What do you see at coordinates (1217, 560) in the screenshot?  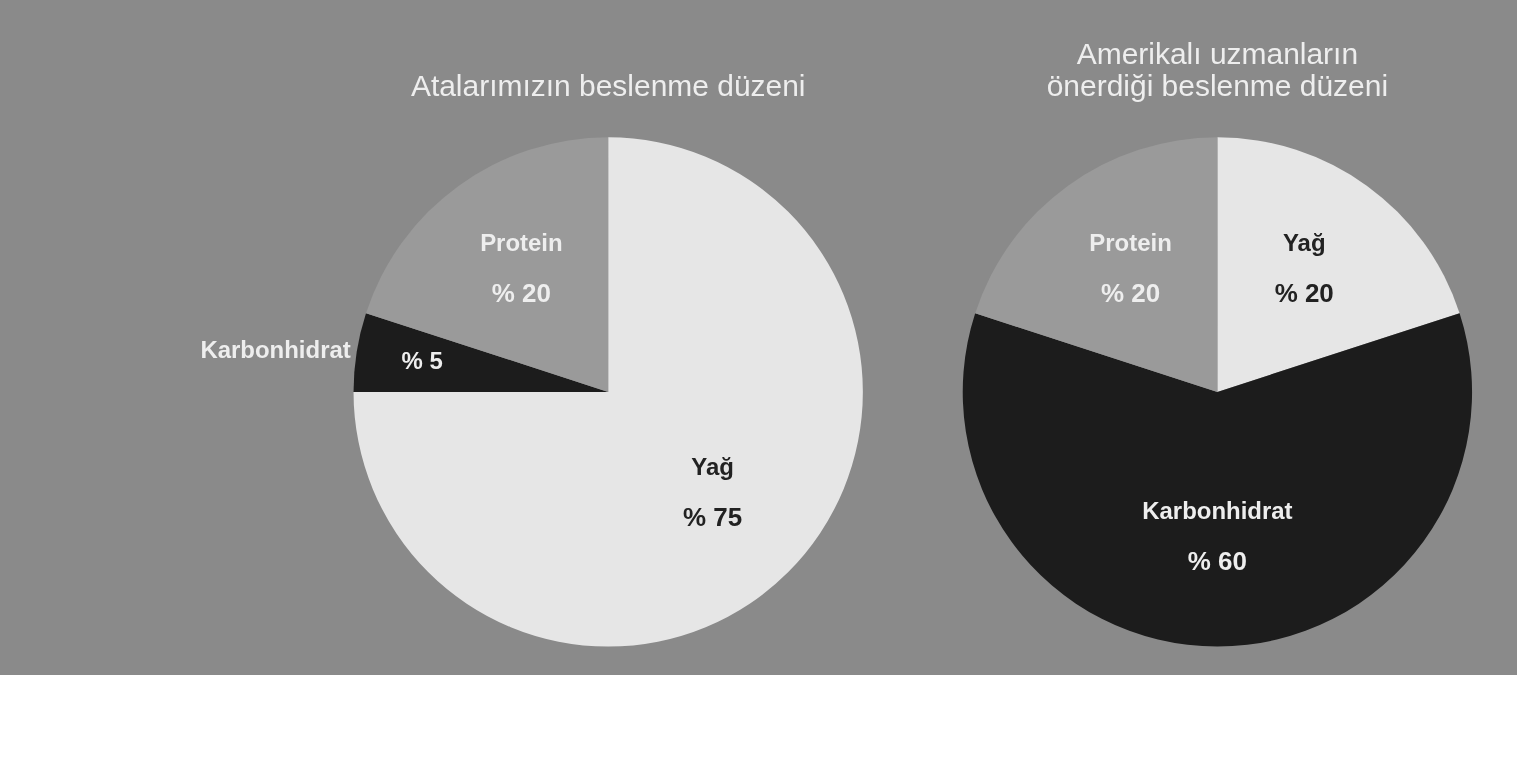 I see `data-label: % 60` at bounding box center [1217, 560].